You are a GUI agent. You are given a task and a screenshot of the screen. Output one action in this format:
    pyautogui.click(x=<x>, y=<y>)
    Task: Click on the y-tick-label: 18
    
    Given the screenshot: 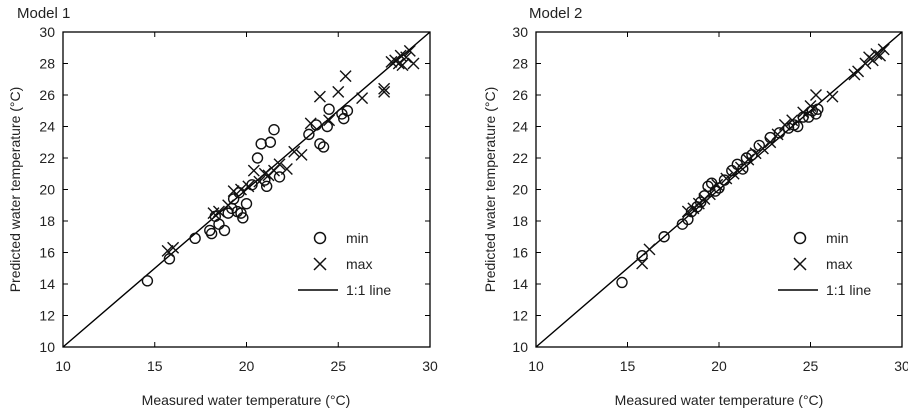 What is the action you would take?
    pyautogui.click(x=520, y=221)
    